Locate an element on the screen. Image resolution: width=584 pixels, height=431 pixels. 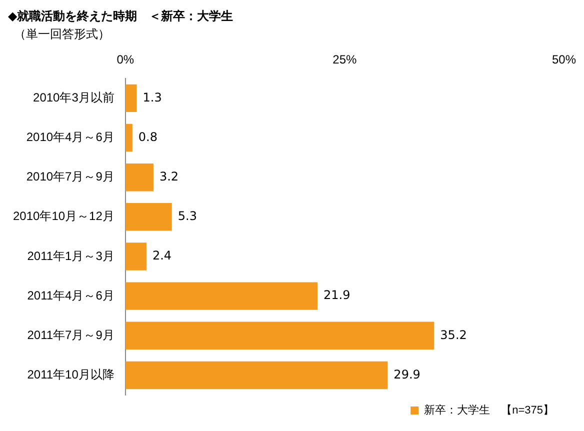
data-label: 35.2 is located at coordinates (453, 335).